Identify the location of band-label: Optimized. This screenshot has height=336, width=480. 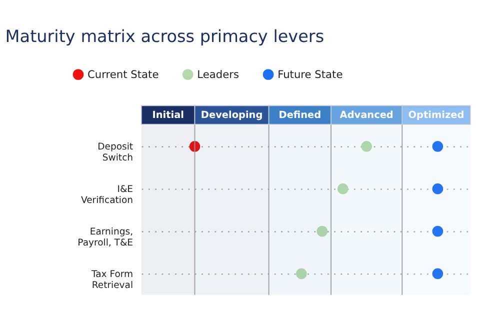
(436, 116).